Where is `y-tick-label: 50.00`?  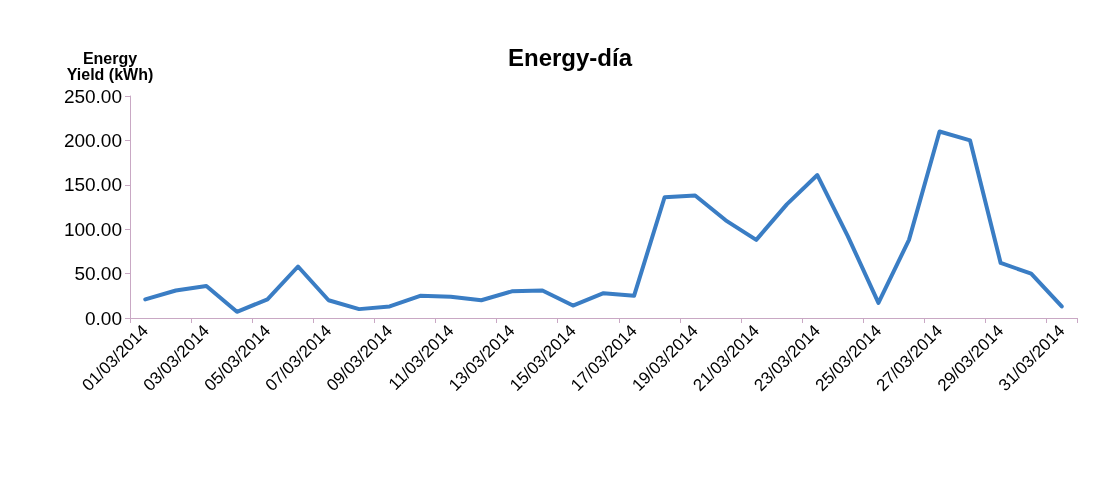 y-tick-label: 50.00 is located at coordinates (98, 274).